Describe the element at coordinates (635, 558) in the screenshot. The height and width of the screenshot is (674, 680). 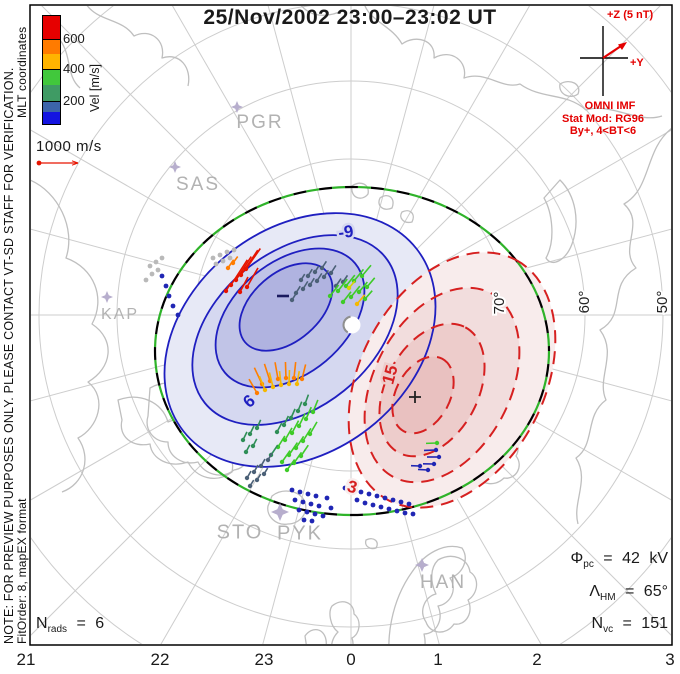
I see `potential-value: = 42 kV` at that location.